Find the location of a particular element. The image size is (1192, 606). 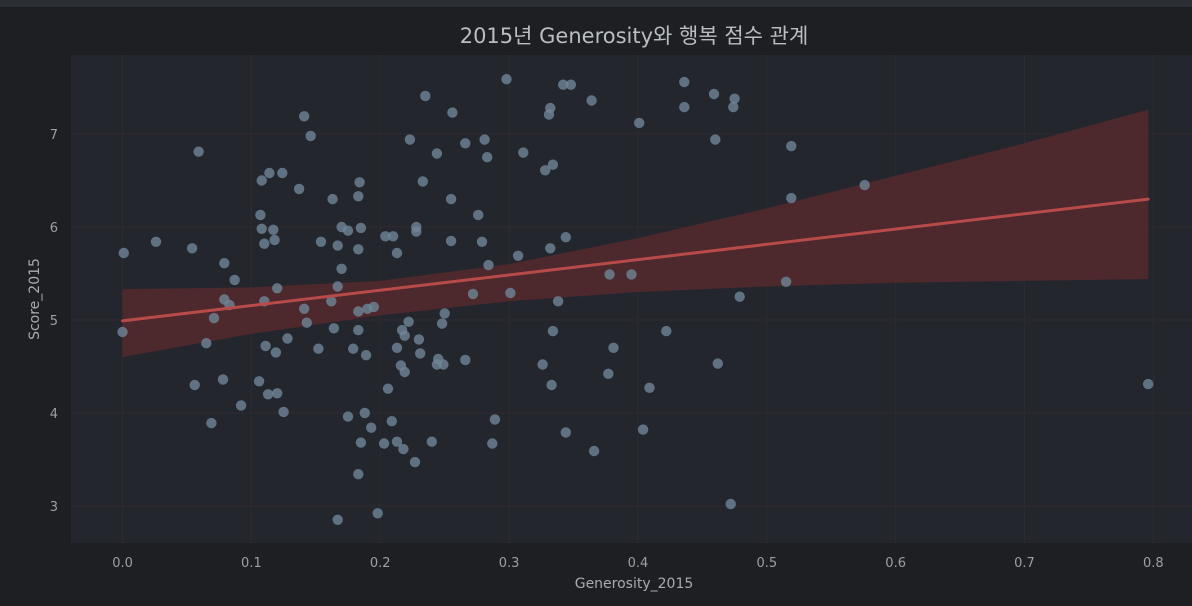

top-bar is located at coordinates (596, 3).